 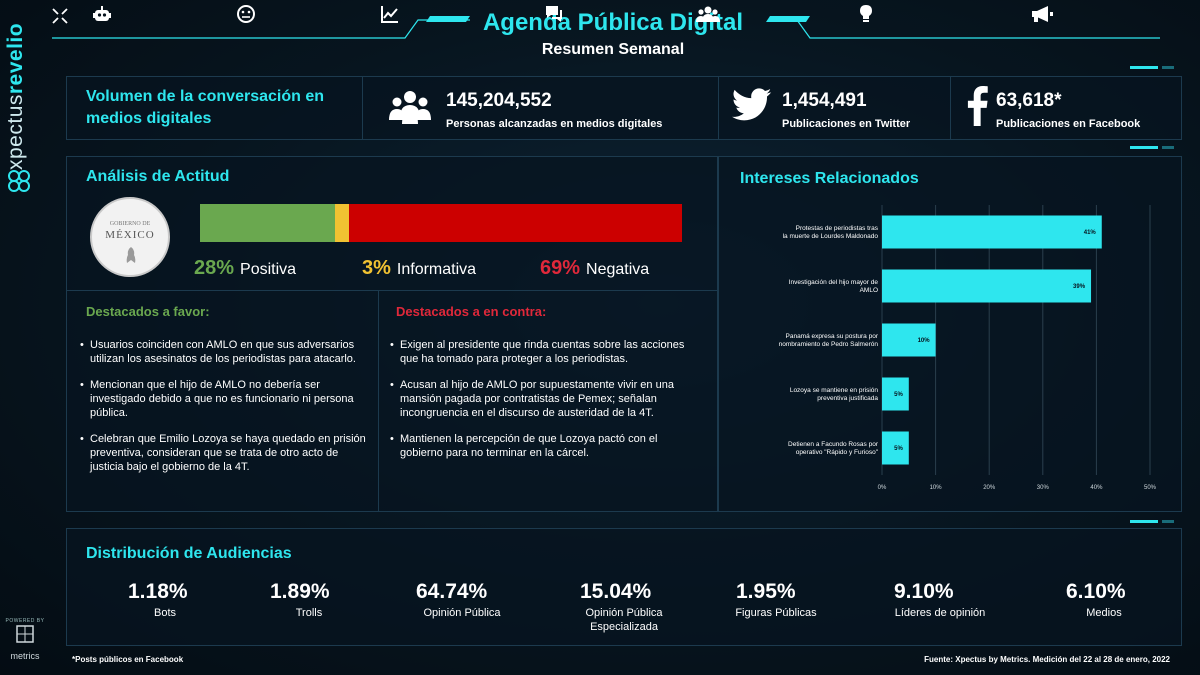 What do you see at coordinates (1029, 100) in the screenshot?
I see `stat-facebook-value: 63,618*` at bounding box center [1029, 100].